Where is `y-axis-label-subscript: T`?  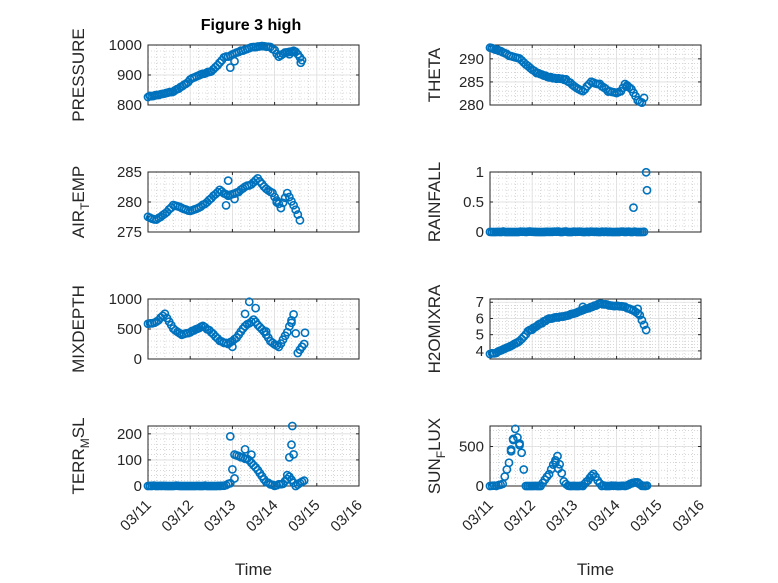 y-axis-label-subscript: T is located at coordinates (85, 206).